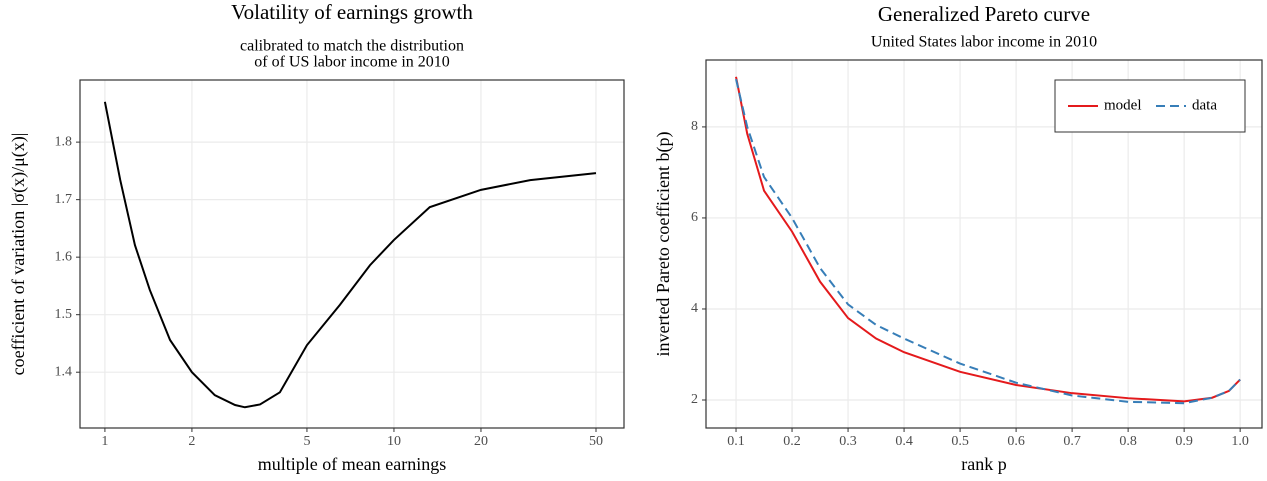 Image resolution: width=1267 pixels, height=481 pixels. I want to click on x-tick-label: 0.2, so click(792, 441).